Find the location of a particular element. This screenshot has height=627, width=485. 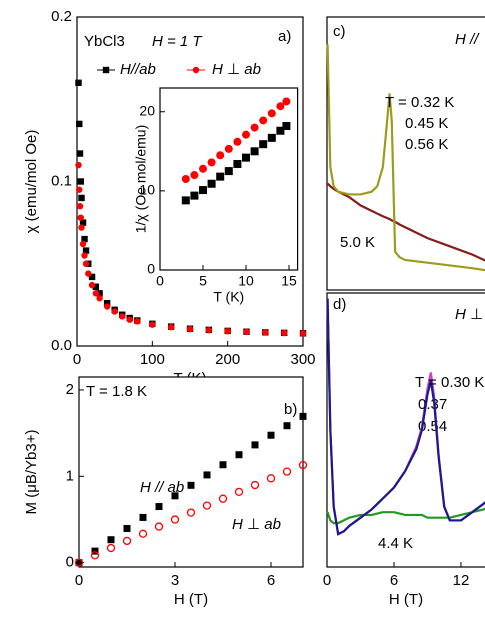

x-tick-label: 300 is located at coordinates (302, 359).